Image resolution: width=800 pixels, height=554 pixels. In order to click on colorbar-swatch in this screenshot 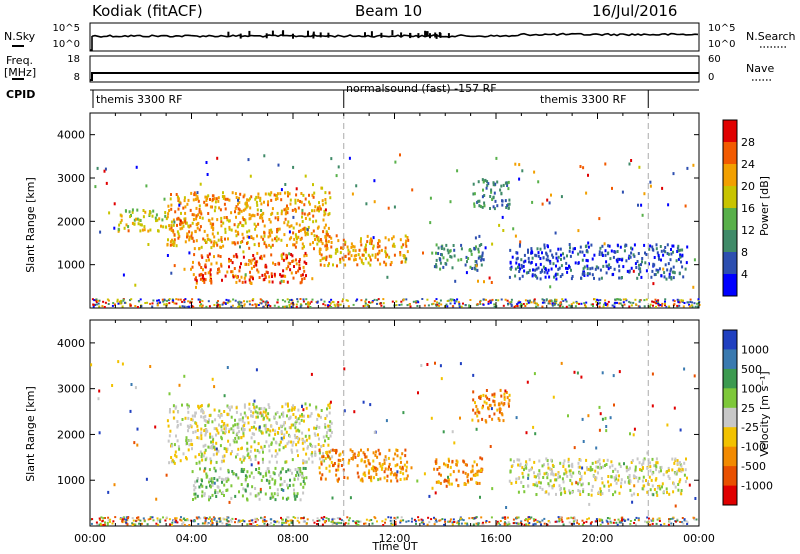, I will do `click(730, 476)`.